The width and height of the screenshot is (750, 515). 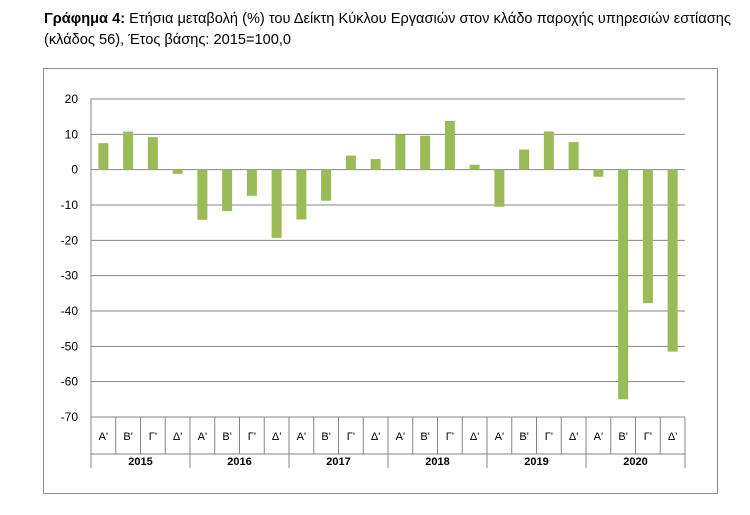 I want to click on y-tick-label: 10, so click(x=72, y=134).